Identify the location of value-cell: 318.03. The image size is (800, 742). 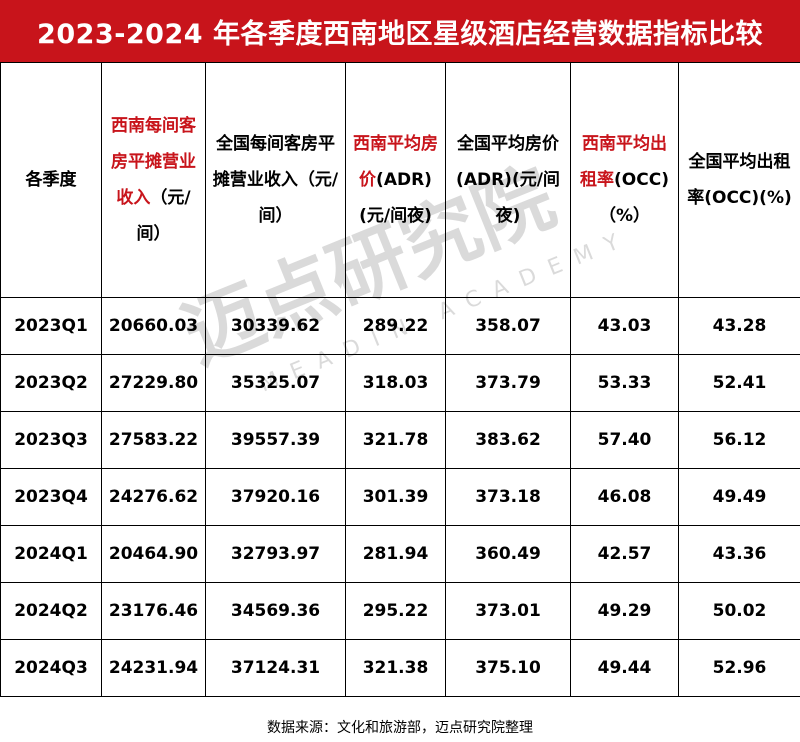
(395, 383).